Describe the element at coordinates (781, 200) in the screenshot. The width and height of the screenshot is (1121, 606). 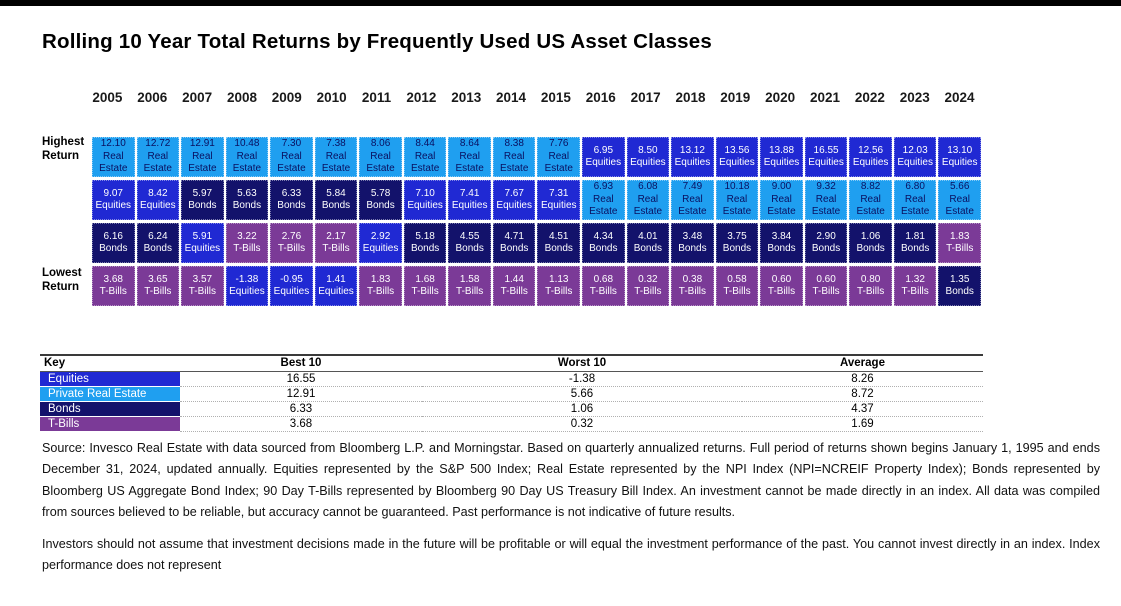
I see `return-cell-2020-rank2: 9.00 Real Estate` at that location.